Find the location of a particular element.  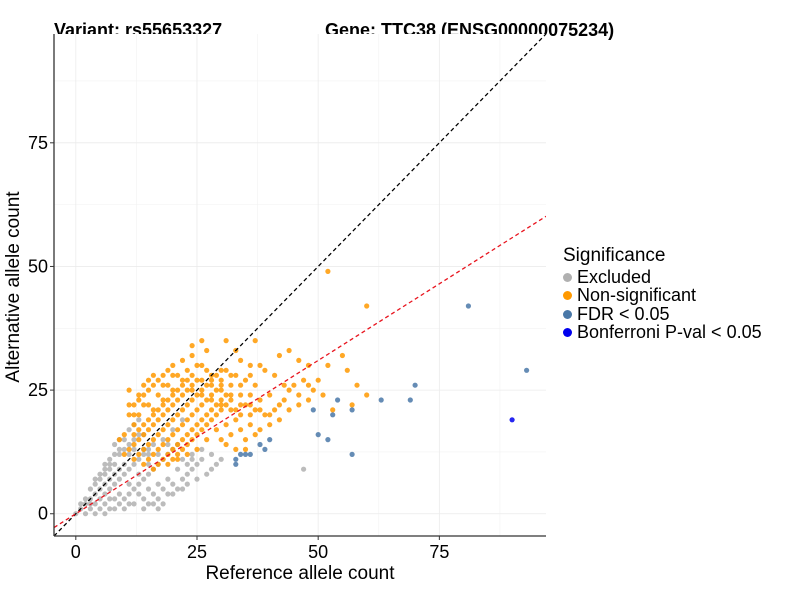

legend-title: Significance is located at coordinates (614, 255).